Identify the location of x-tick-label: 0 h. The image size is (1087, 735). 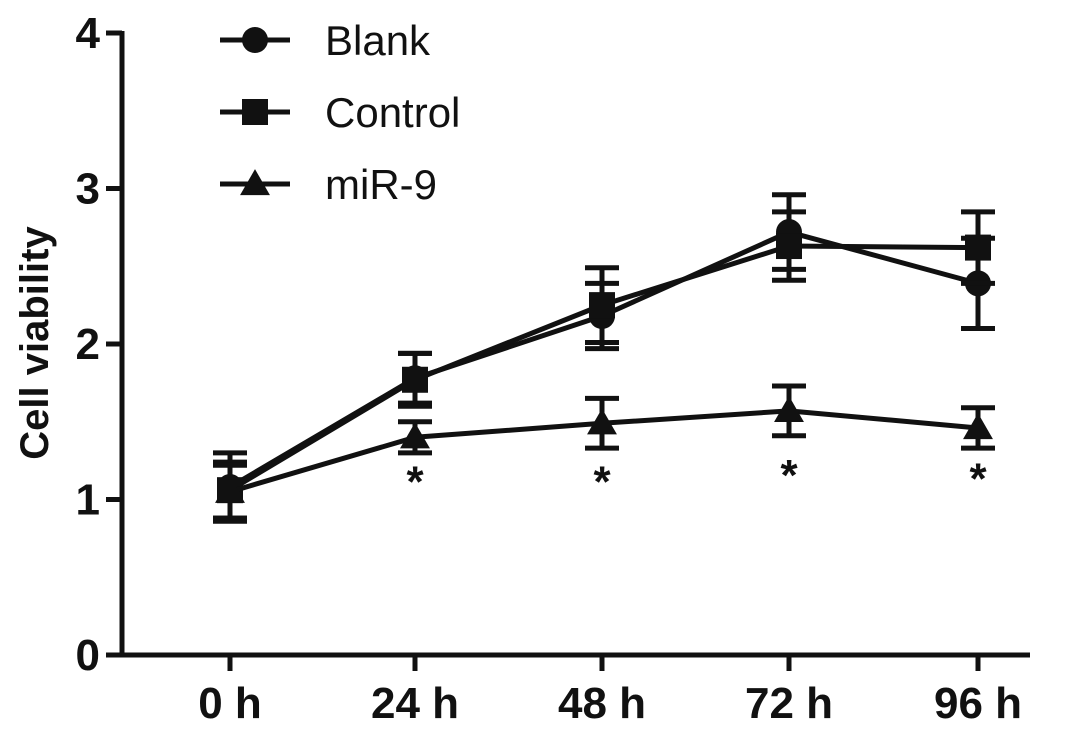
(230, 703).